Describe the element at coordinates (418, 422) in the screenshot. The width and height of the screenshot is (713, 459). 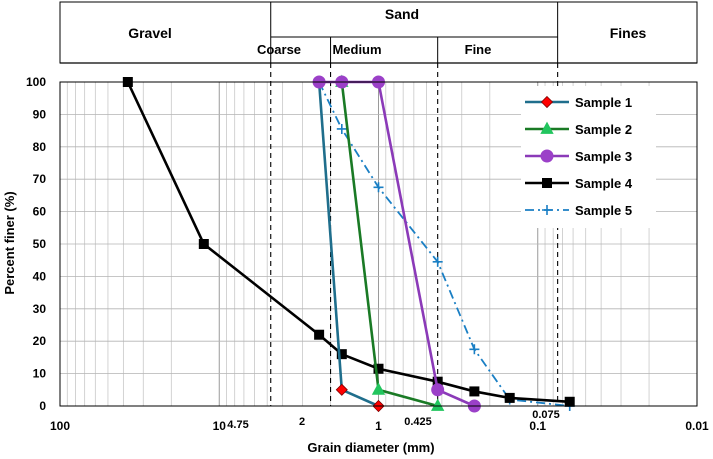
I see `boundary-label: 0.425` at that location.